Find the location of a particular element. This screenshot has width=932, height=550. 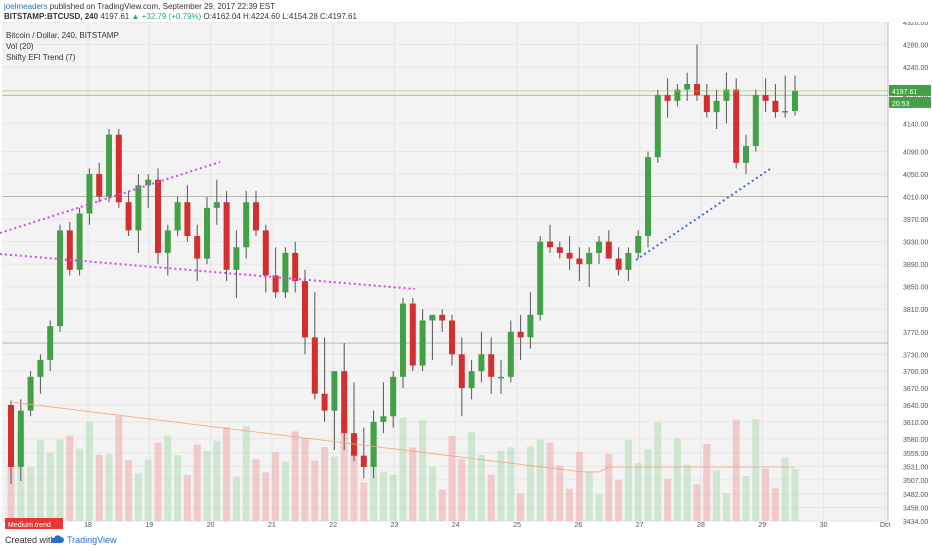

cloud-icon is located at coordinates (57, 539).